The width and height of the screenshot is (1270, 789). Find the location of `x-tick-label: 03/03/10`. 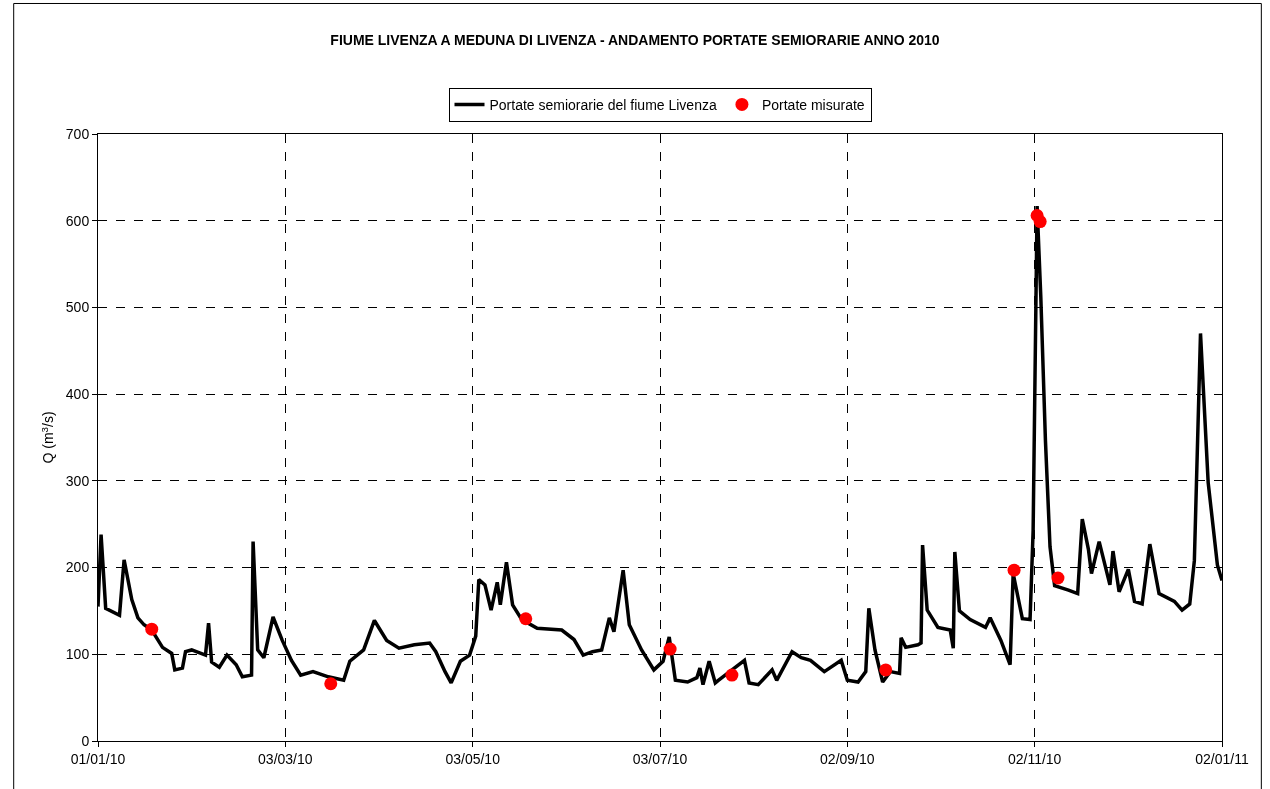

x-tick-label: 03/03/10 is located at coordinates (285, 758).